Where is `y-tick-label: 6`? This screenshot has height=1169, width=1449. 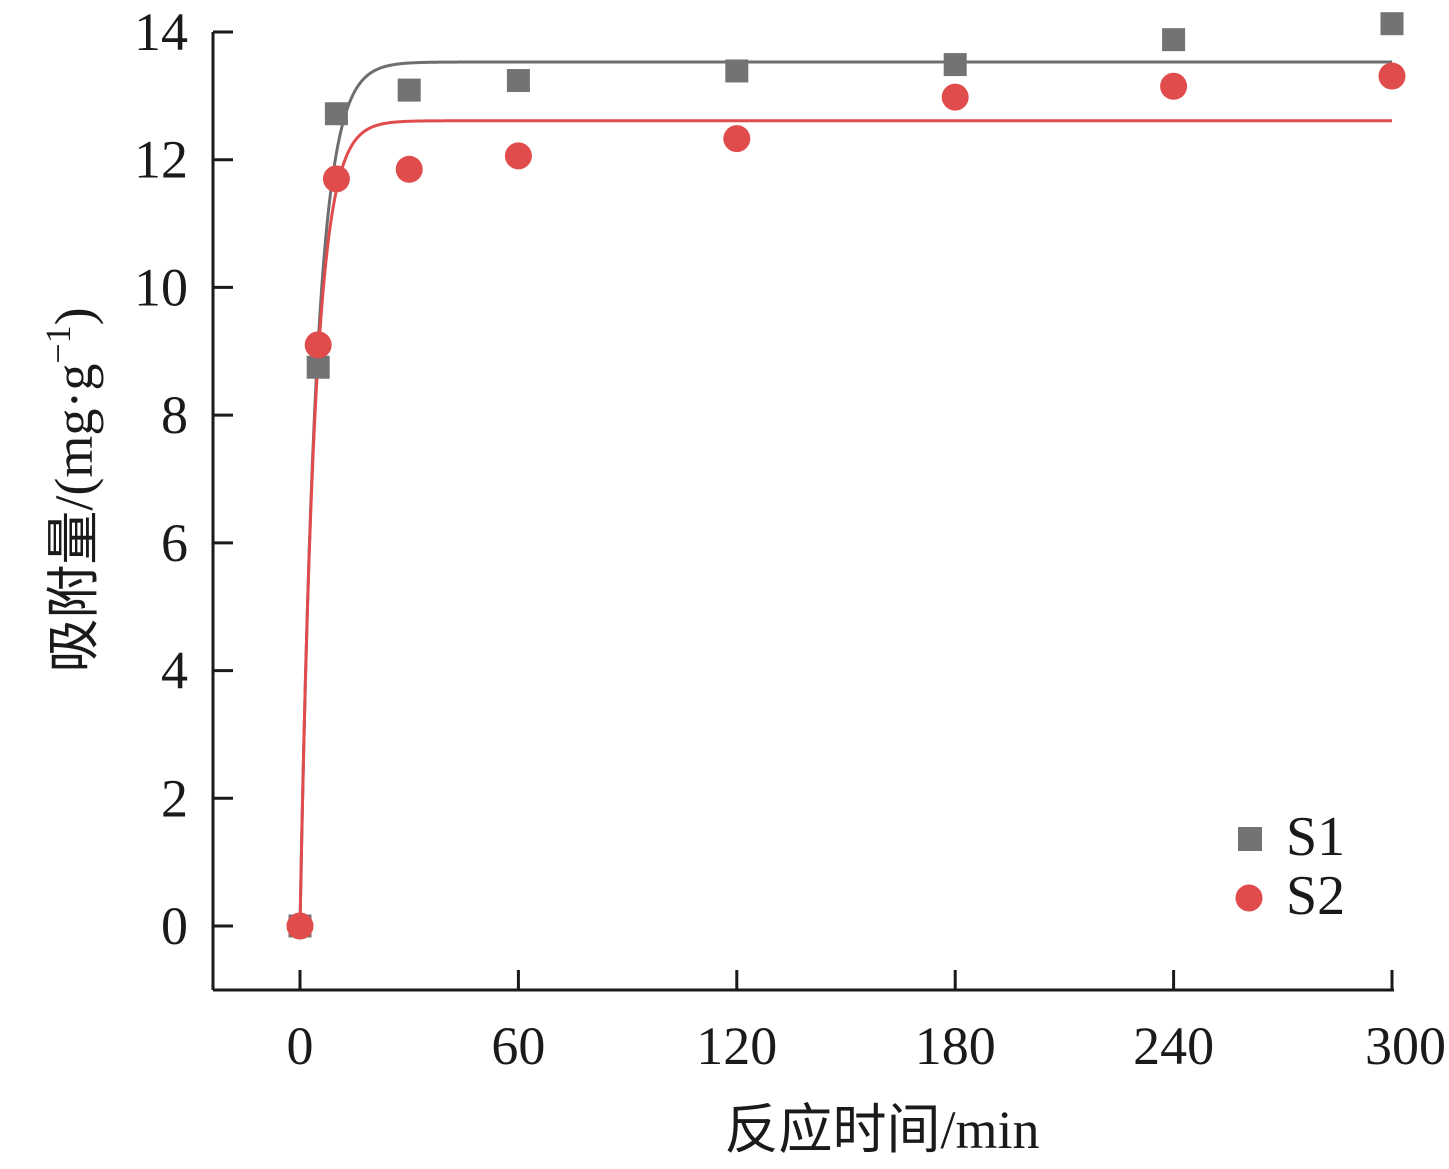
y-tick-label: 6 is located at coordinates (174, 543).